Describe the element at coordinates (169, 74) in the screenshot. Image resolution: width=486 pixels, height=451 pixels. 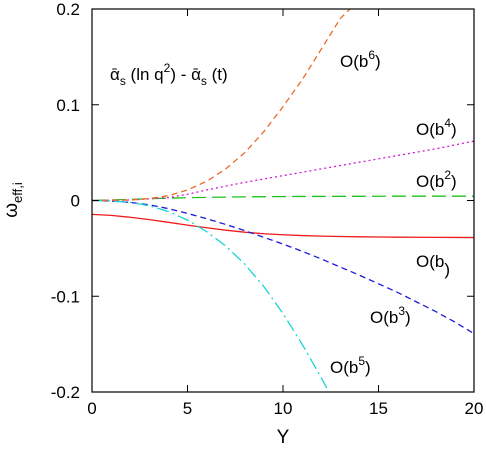
I see `annotation-label: ᾱs (ln q2) - ᾱs (t)` at that location.